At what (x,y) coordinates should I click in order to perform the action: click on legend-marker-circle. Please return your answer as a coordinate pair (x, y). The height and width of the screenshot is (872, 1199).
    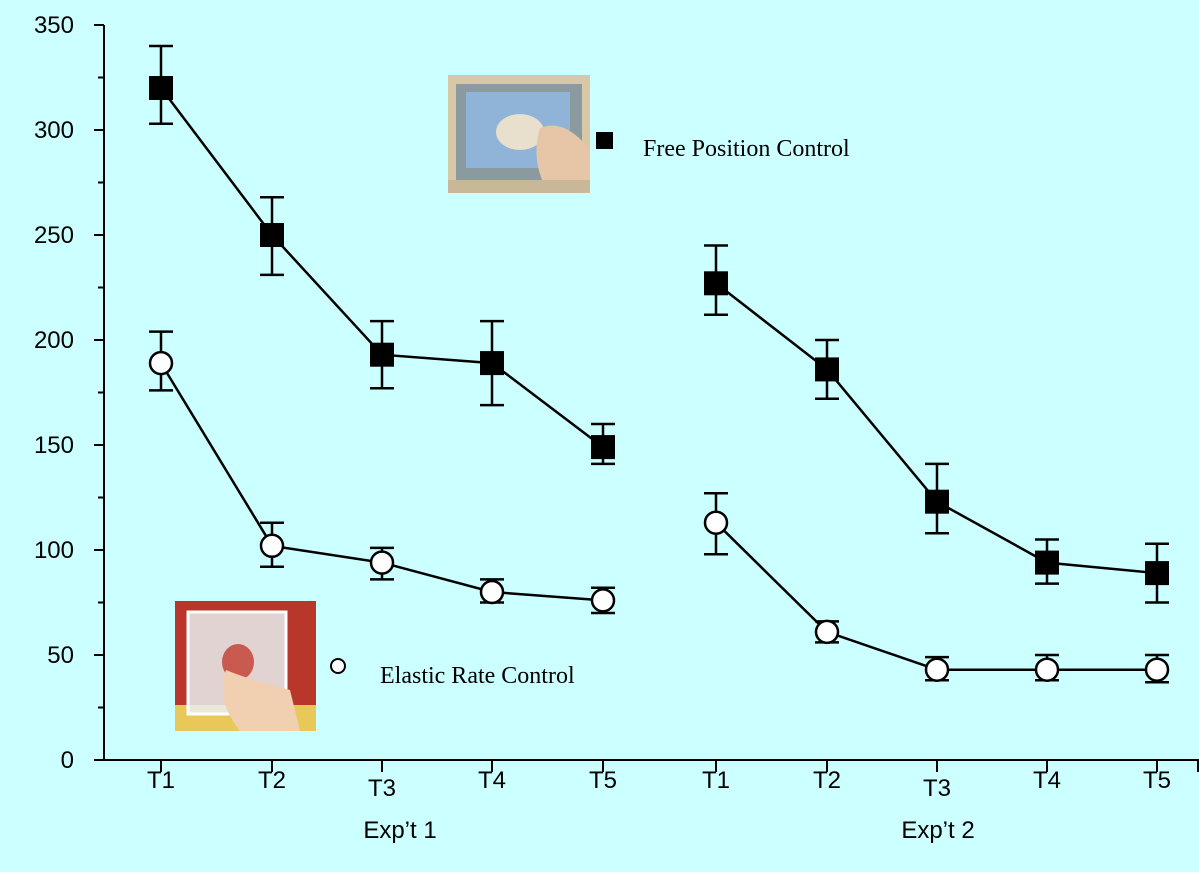
    Looking at the image, I should click on (338, 666).